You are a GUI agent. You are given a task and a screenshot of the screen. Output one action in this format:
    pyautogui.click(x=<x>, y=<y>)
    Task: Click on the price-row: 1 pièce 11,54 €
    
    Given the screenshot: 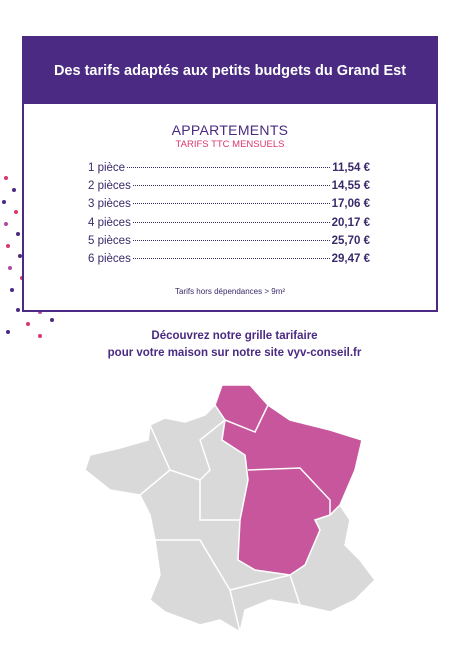 What is the action you would take?
    pyautogui.click(x=229, y=171)
    